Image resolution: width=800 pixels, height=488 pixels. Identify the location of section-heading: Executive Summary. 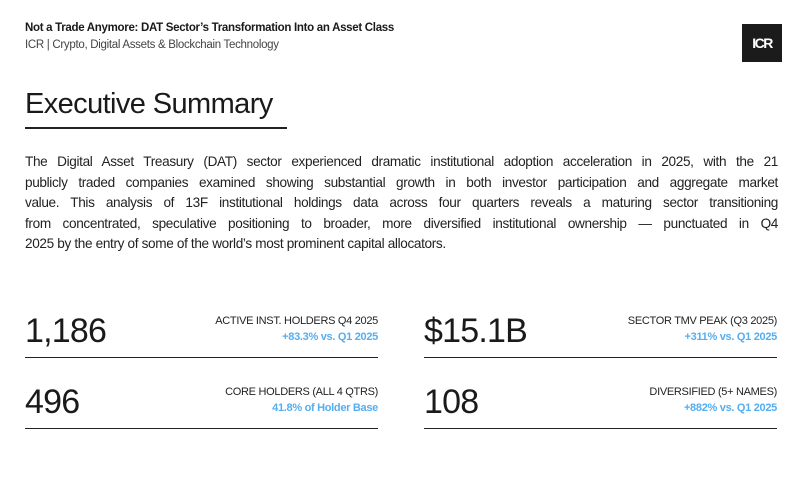
(149, 104).